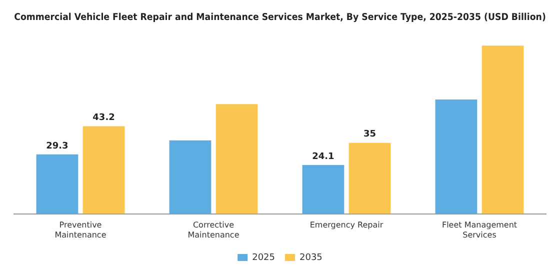  I want to click on data-label: 35, so click(370, 135).